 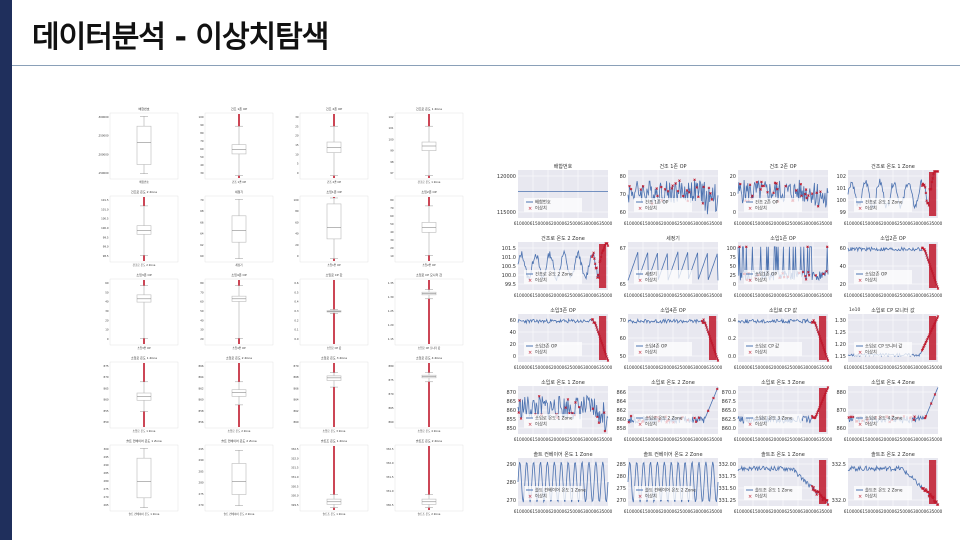 I want to click on timeseries-title: 소입로 온도 1 Zone, so click(x=563, y=382).